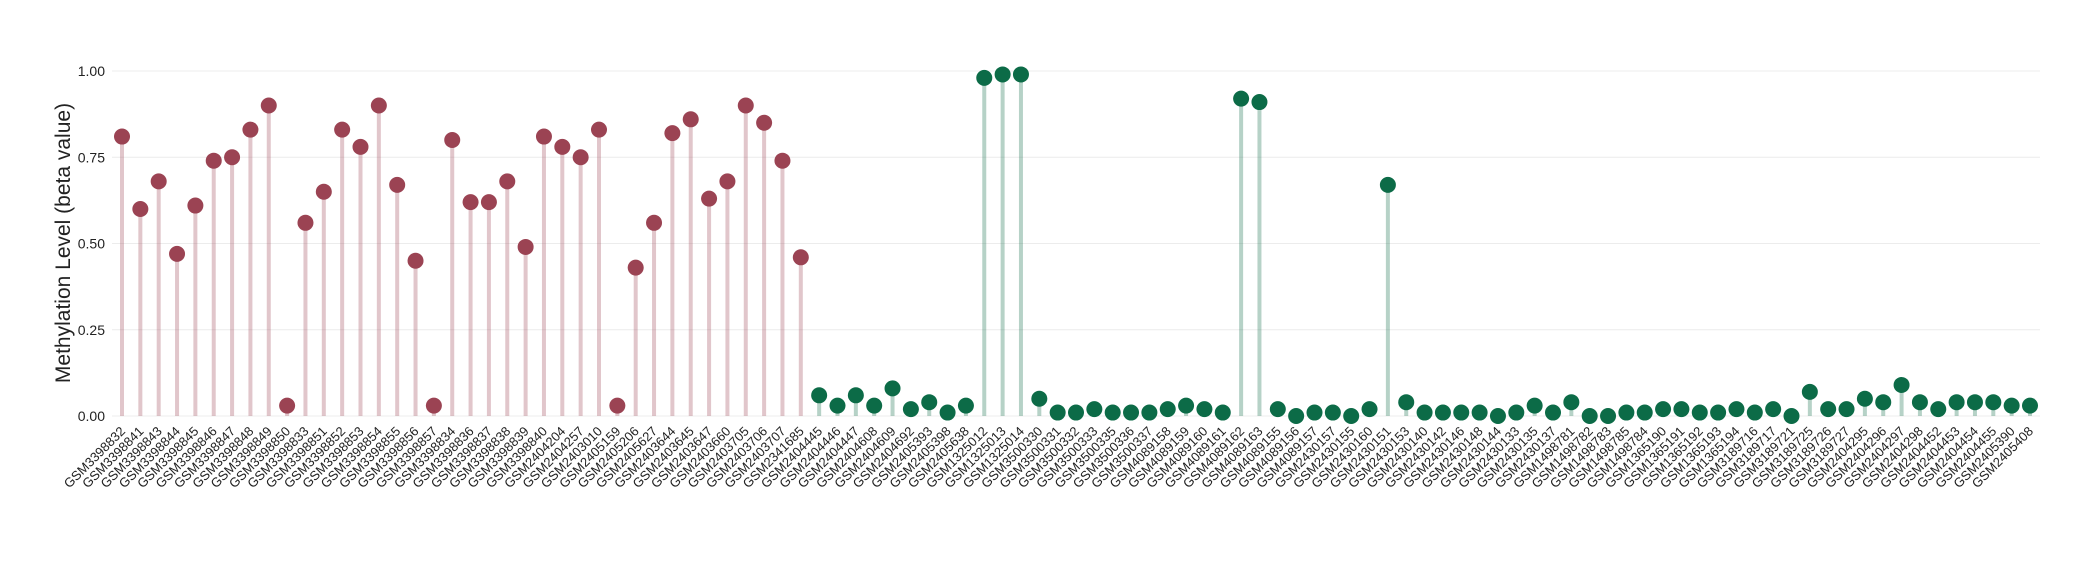 The width and height of the screenshot is (2100, 580). What do you see at coordinates (91, 157) in the screenshot?
I see `y-tick-label: 0.75` at bounding box center [91, 157].